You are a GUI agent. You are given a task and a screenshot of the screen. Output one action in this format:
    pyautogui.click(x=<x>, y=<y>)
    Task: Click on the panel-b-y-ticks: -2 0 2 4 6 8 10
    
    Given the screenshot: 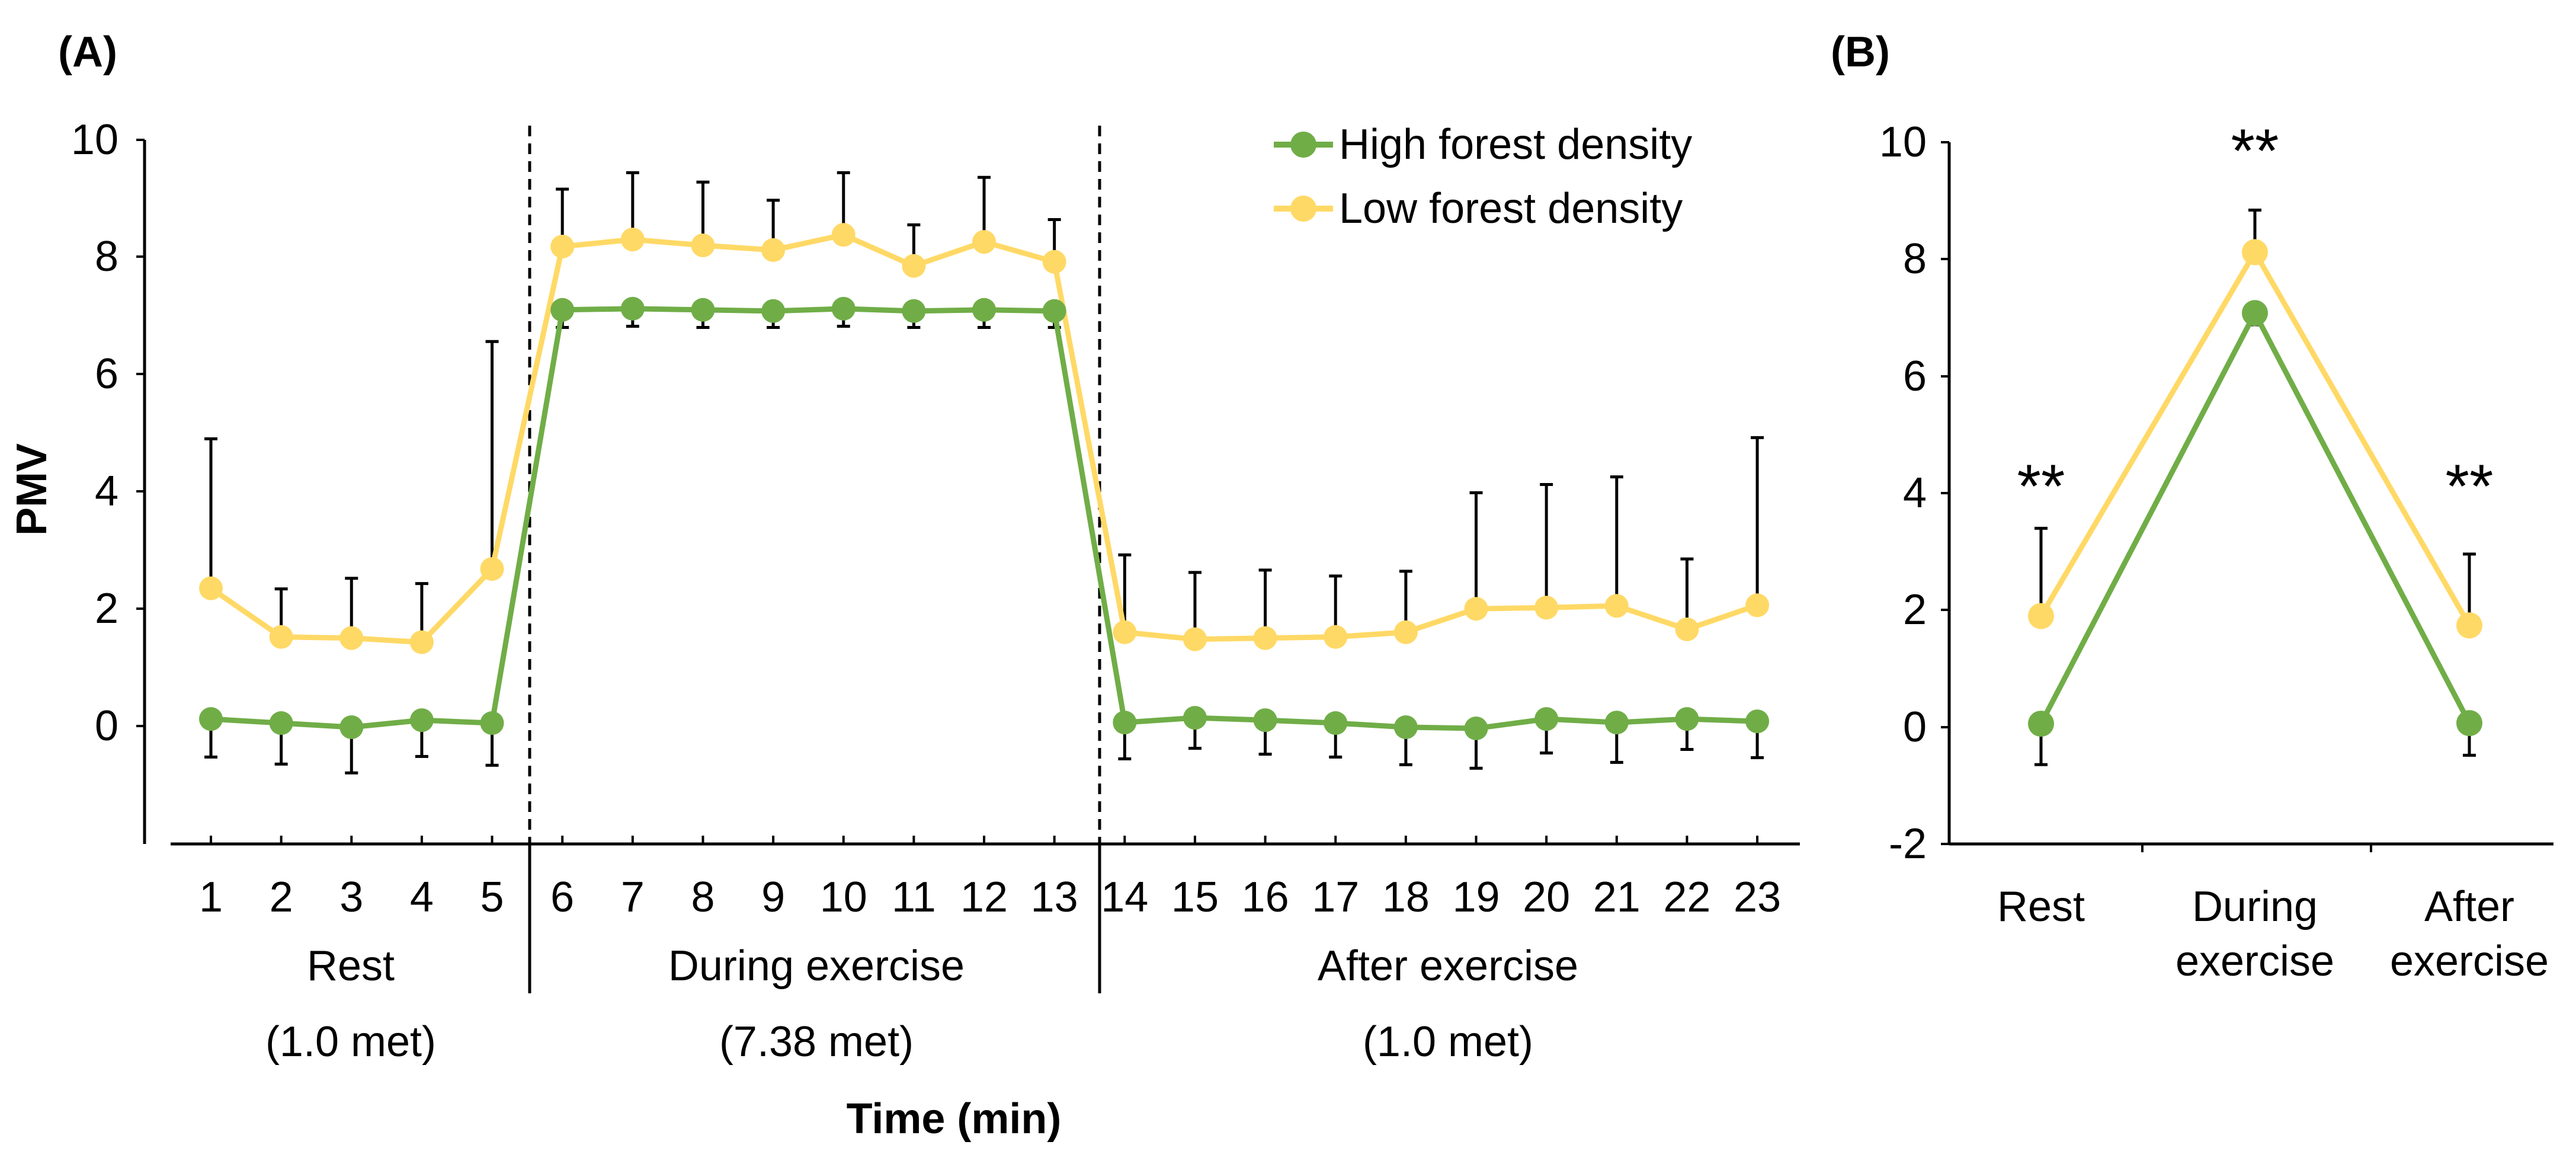 What is the action you would take?
    pyautogui.click(x=1914, y=493)
    